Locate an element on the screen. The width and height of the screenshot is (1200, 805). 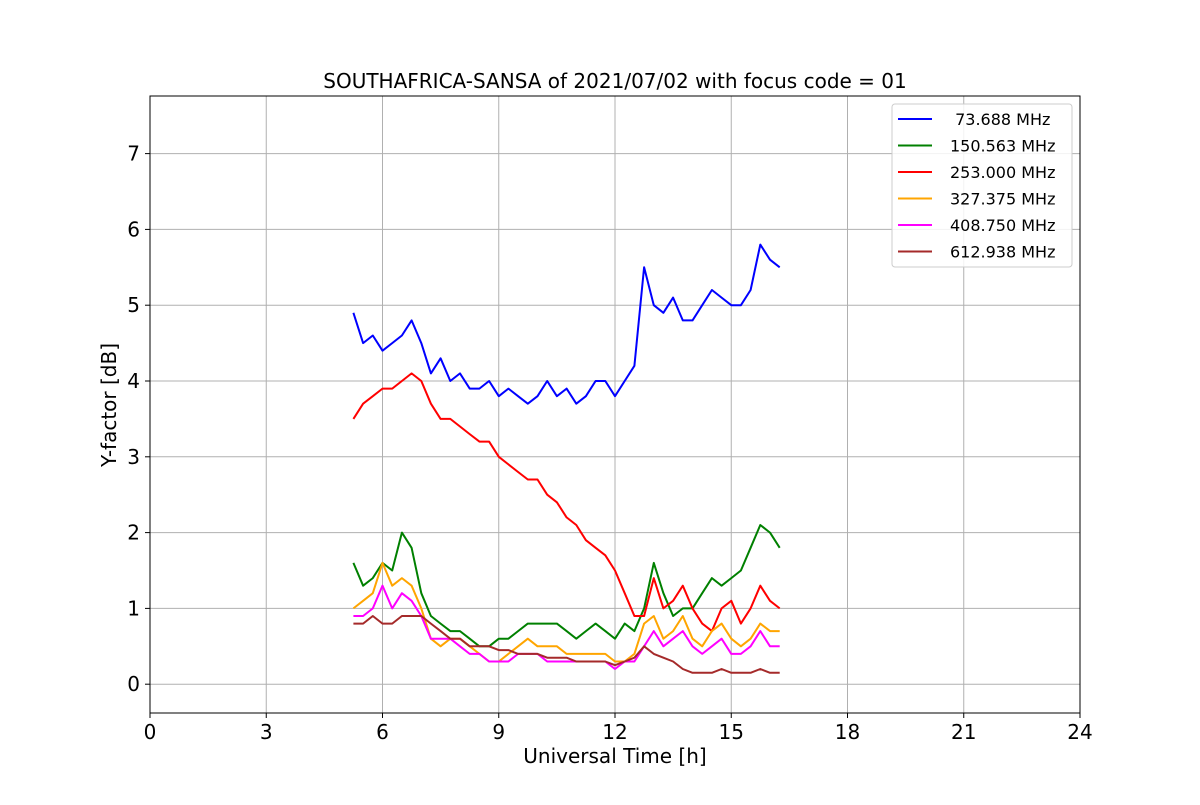
legend-label-1: 150.563 MHz is located at coordinates (1002, 146).